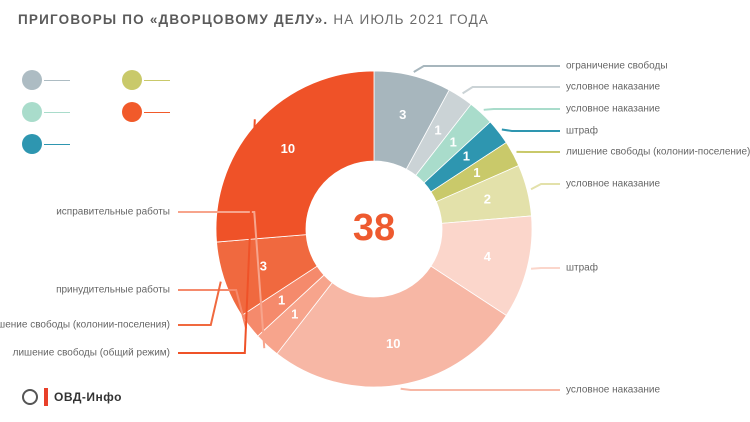 This screenshot has height=422, width=750. Describe the element at coordinates (374, 228) in the screenshot. I see `center-total: 38` at that location.